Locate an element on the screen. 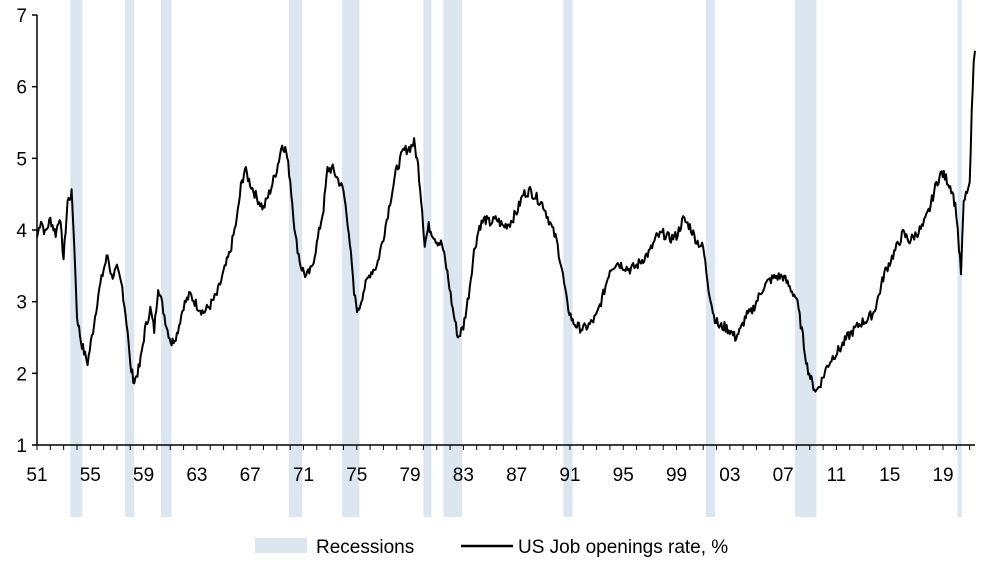  y-tick-label: 3 is located at coordinates (21, 303).